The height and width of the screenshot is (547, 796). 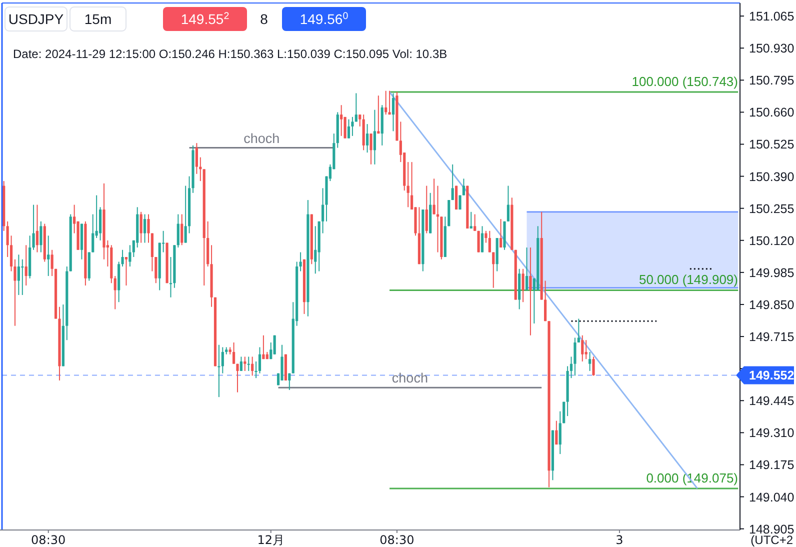 What do you see at coordinates (771, 305) in the screenshot?
I see `y-tick-label: 149.850` at bounding box center [771, 305].